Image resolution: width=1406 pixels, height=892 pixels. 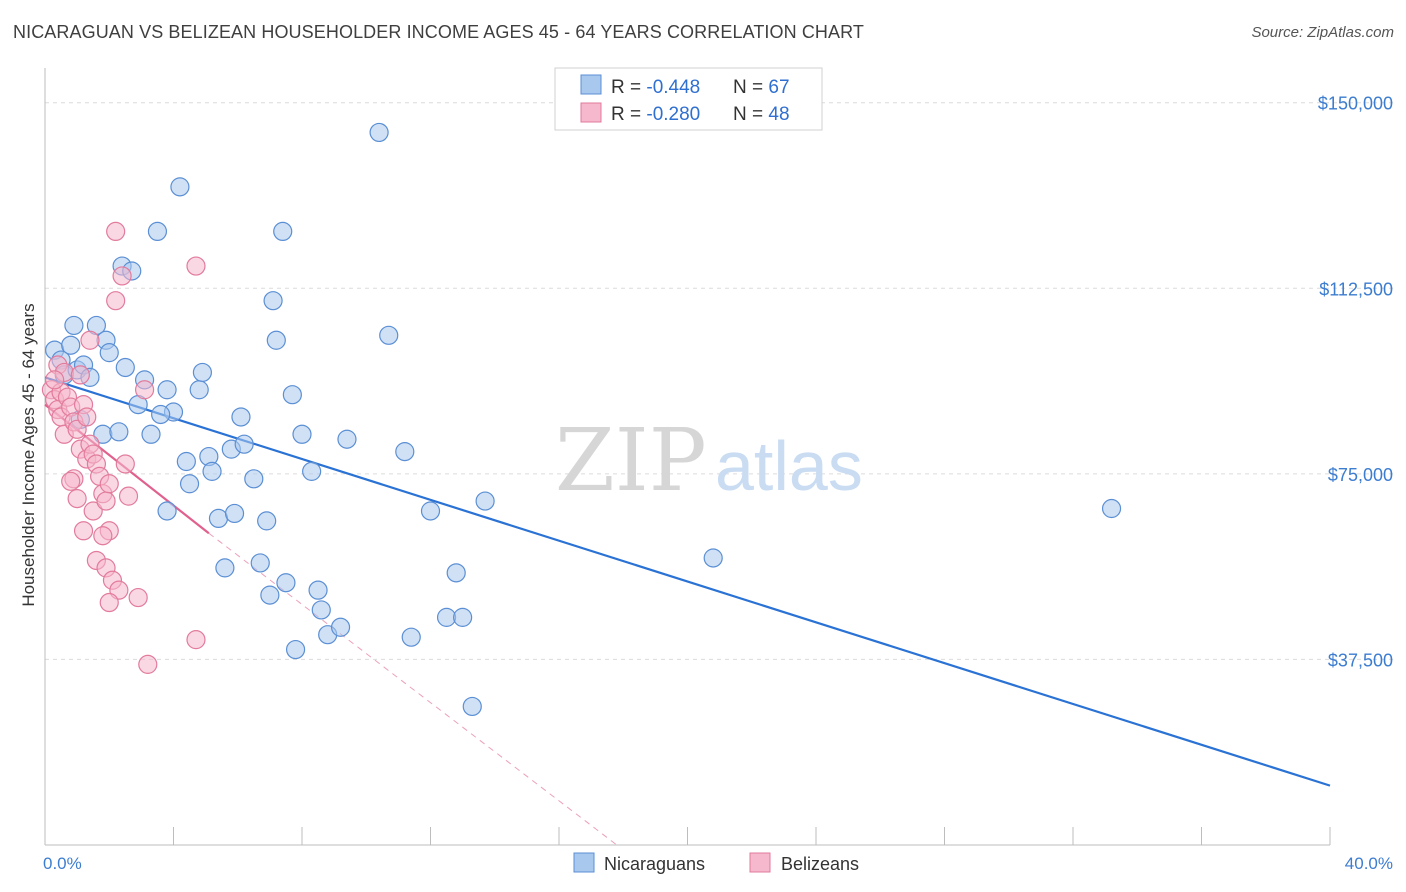 I want to click on x-tick-label: 40.0%, so click(x=1369, y=863).